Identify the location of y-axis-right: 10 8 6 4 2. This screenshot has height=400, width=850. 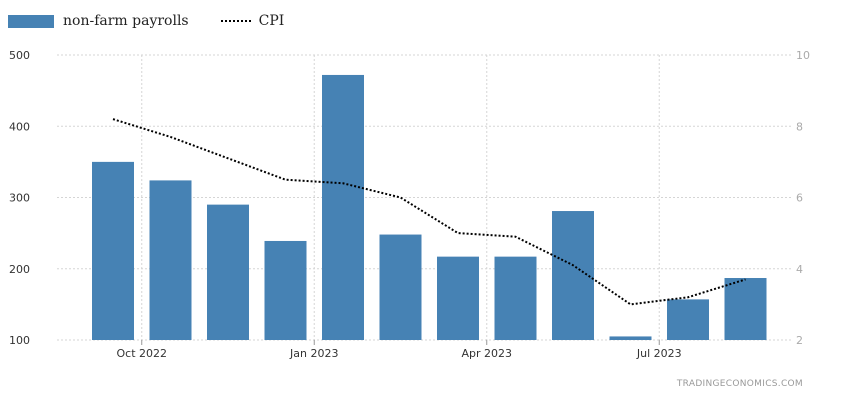
(803, 198).